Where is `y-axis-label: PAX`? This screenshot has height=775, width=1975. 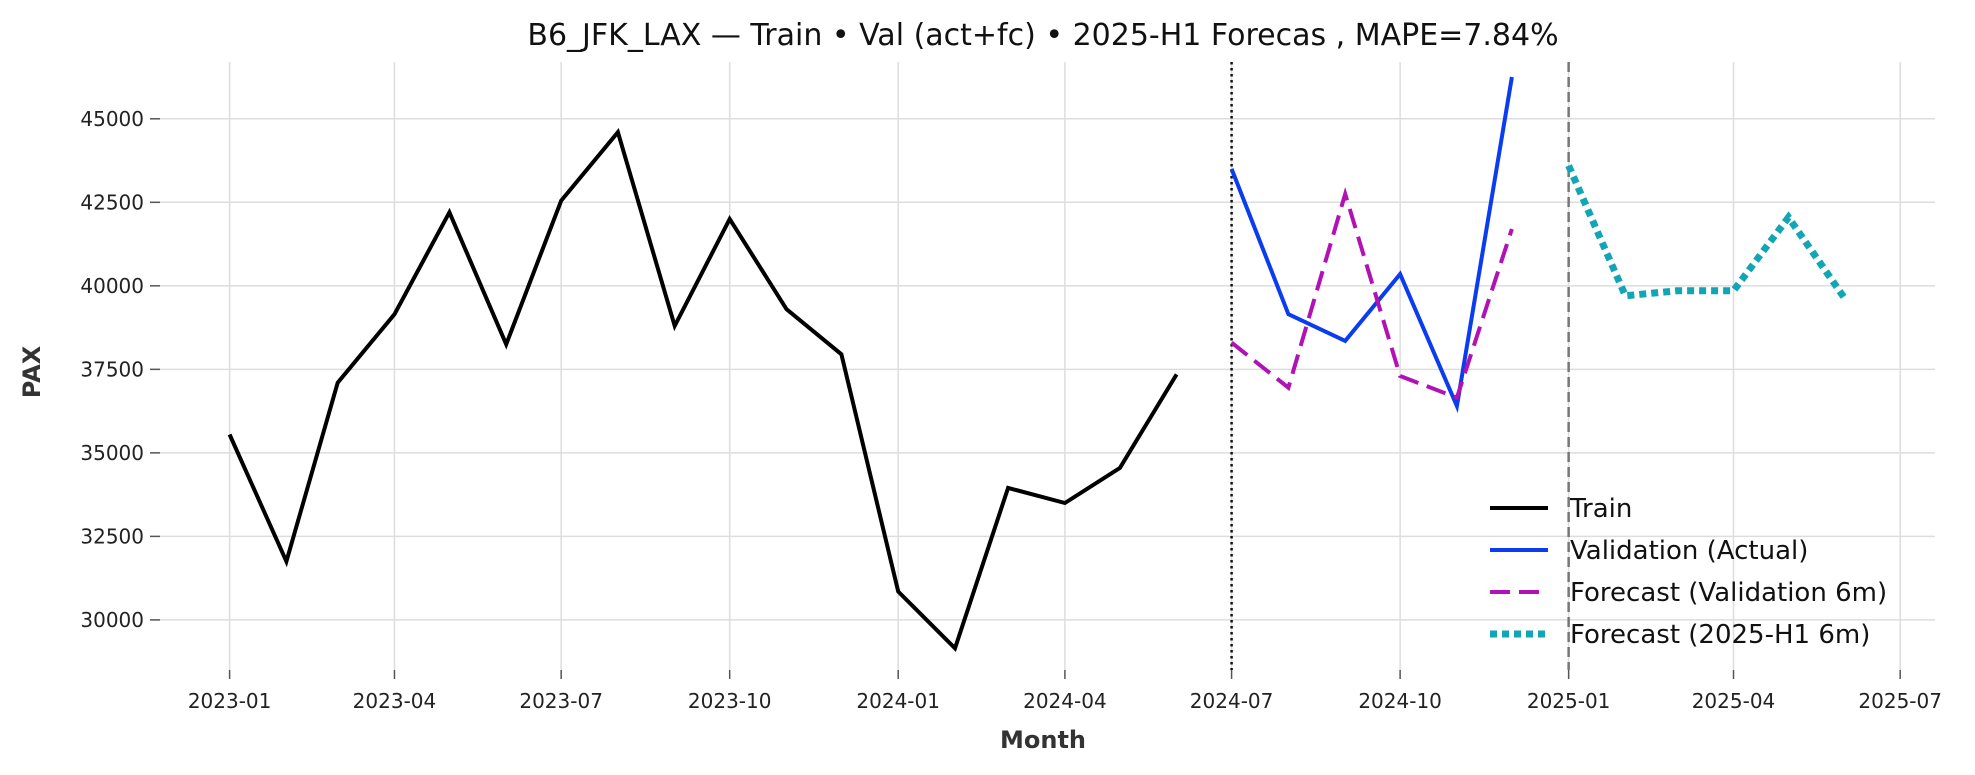
y-axis-label: PAX is located at coordinates (32, 371).